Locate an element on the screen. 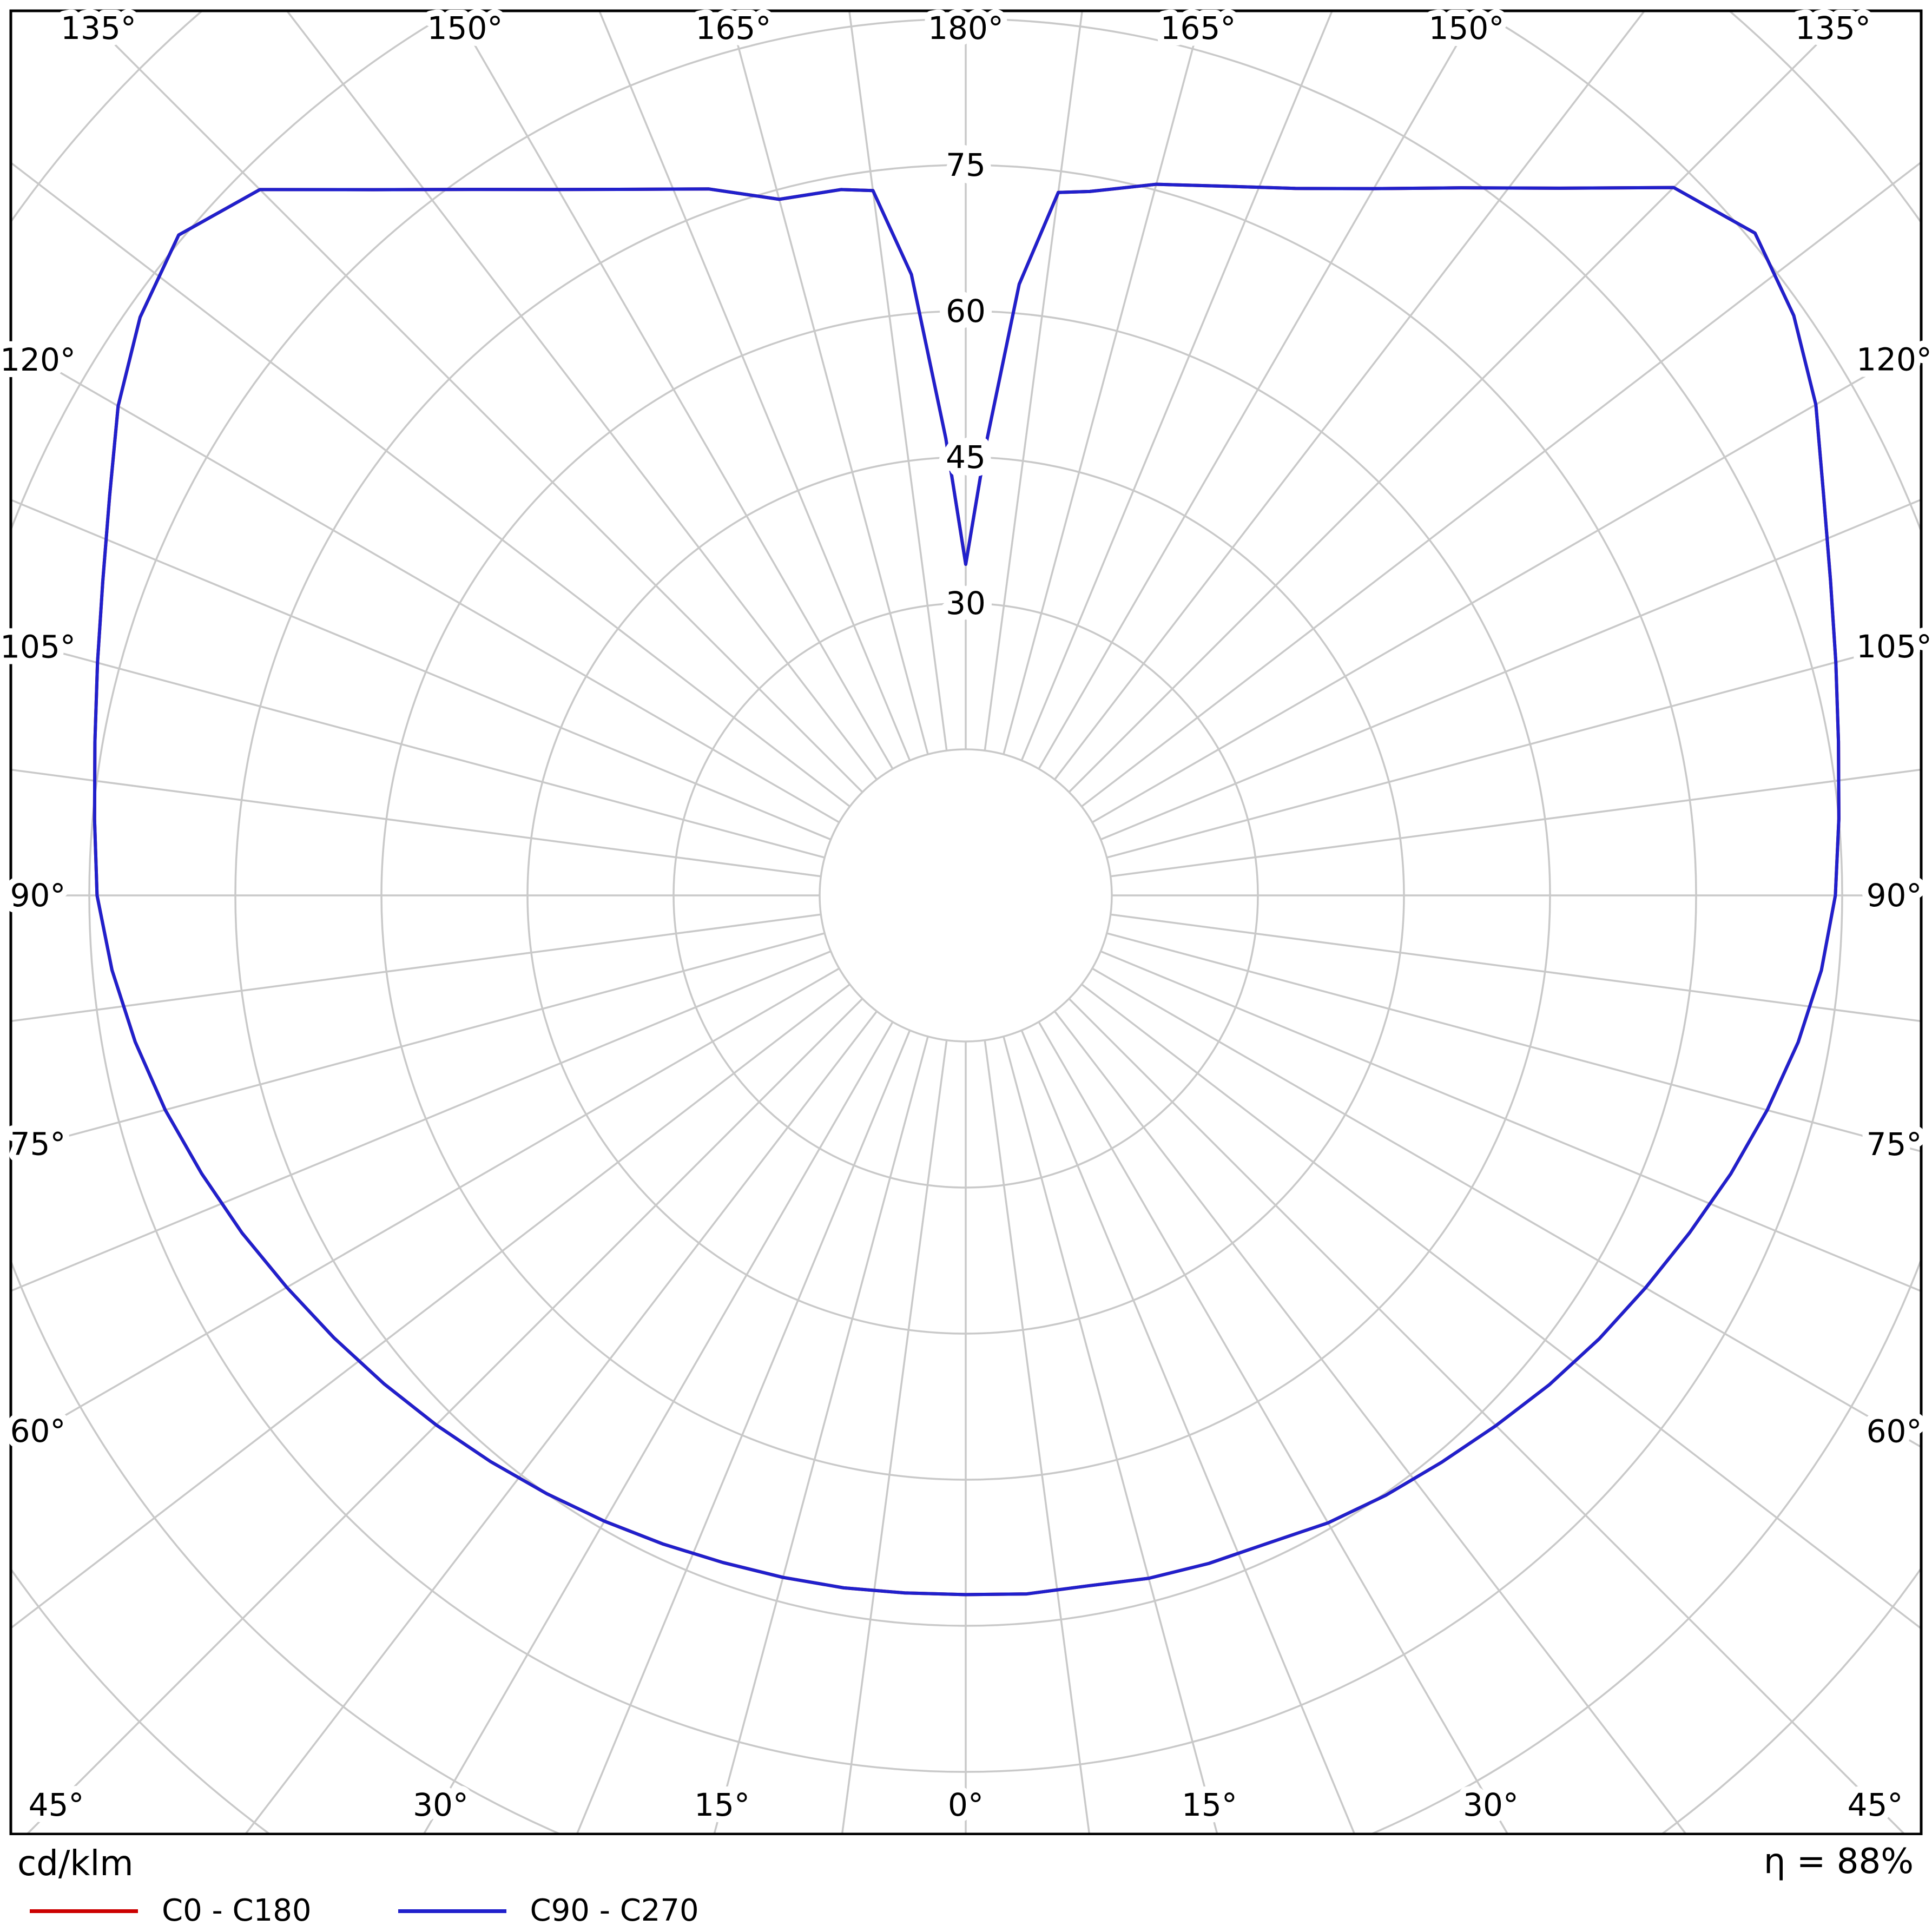 This screenshot has height=1932, width=1932. legend-item-c0-c180: C0 - C180 is located at coordinates (171, 1911).